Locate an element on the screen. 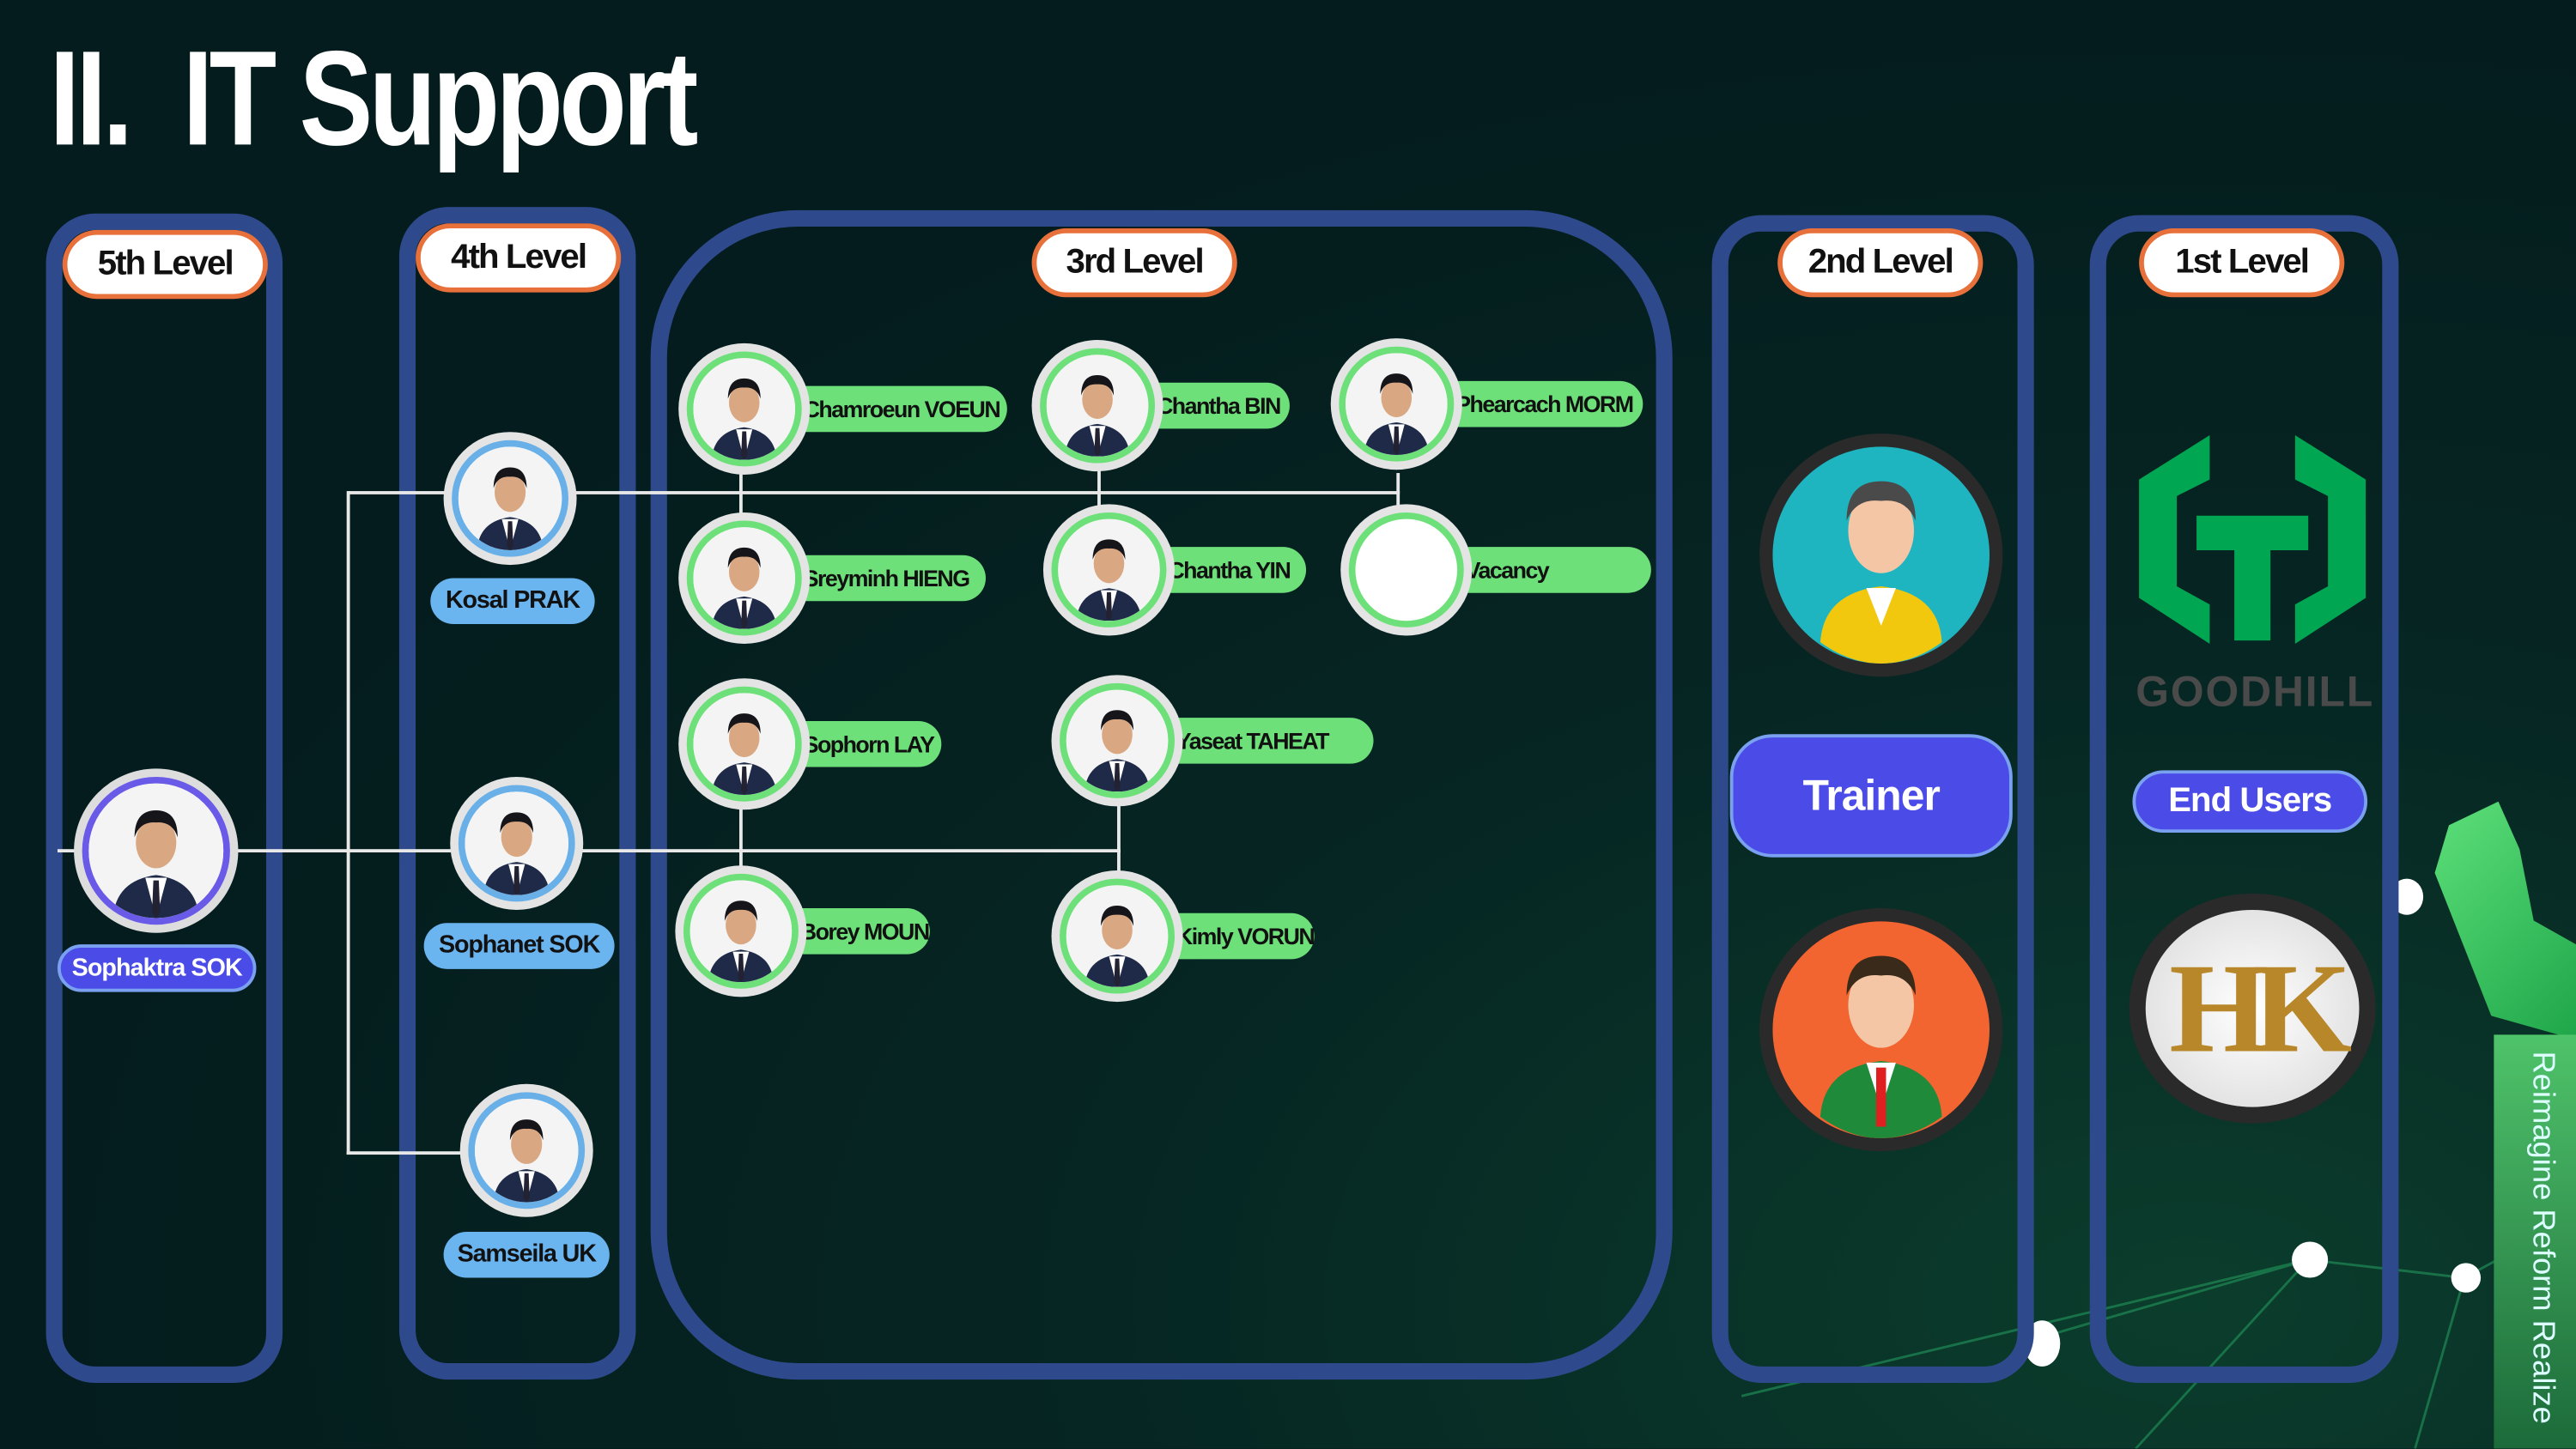 The image size is (2576, 1449). avatar-vacancy is located at coordinates (1407, 570).